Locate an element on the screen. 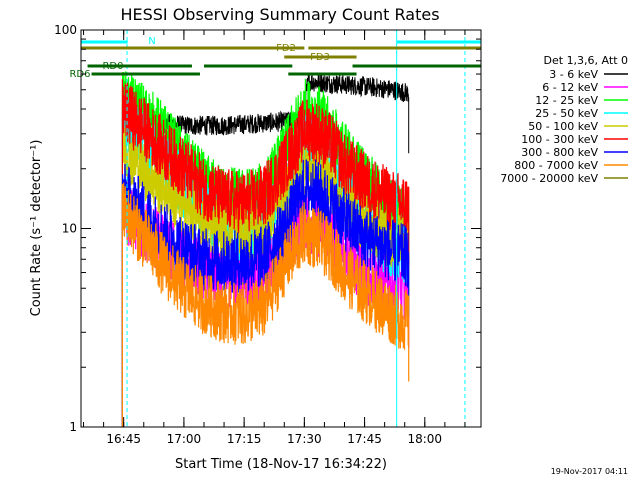 Image resolution: width=640 pixels, height=480 pixels. flag-label-rd6: RD6 is located at coordinates (79, 74).